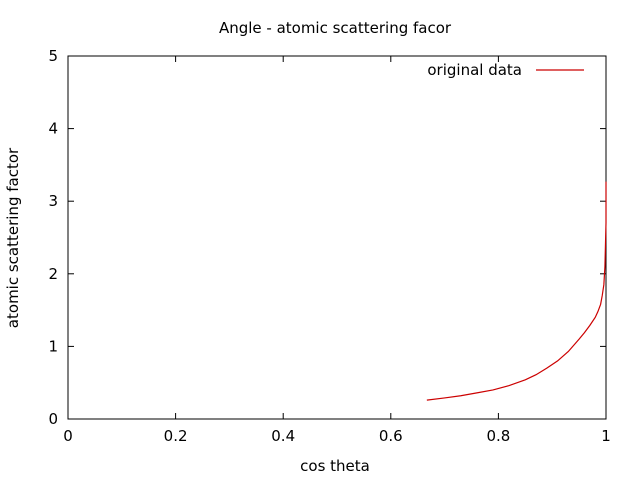 The image size is (640, 480). Describe the element at coordinates (606, 436) in the screenshot. I see `x-tick-label: 1` at that location.